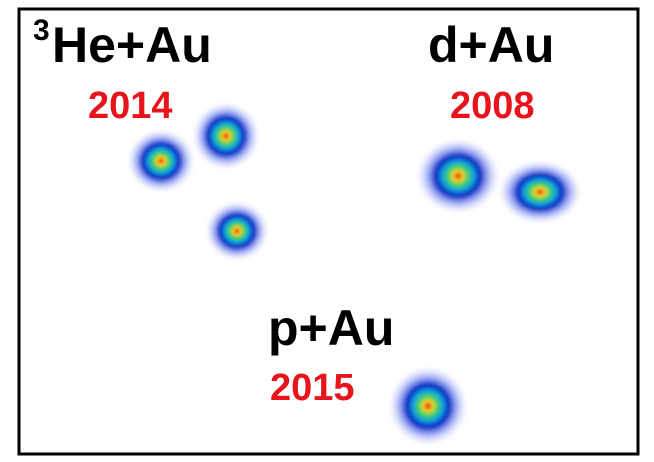 This screenshot has height=462, width=654. I want to click on system-label: p+Au, so click(331, 328).